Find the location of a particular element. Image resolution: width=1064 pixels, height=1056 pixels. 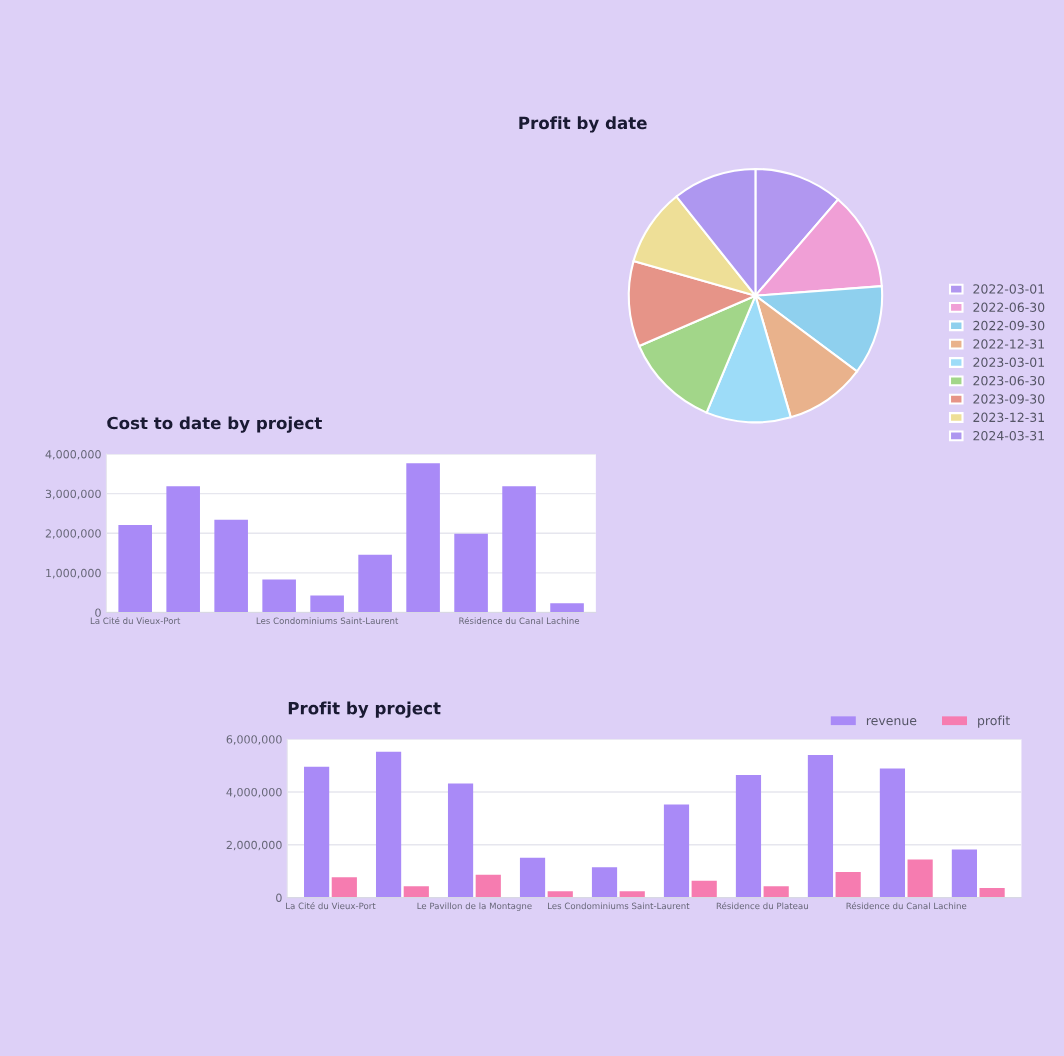

chart-title: Cost to date by project is located at coordinates (214, 424).